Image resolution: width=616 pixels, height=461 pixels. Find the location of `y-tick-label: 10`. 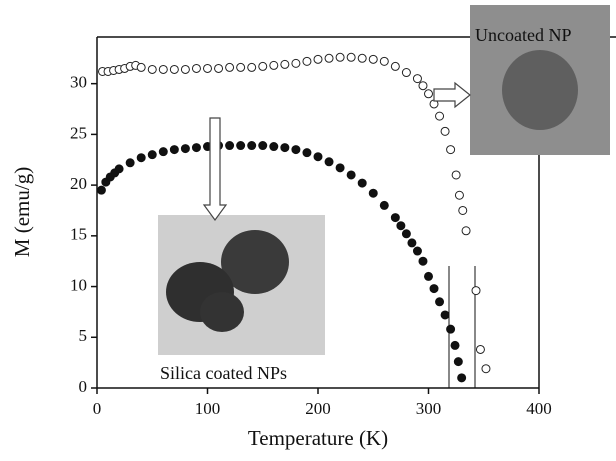

y-tick-label: 10 is located at coordinates (78, 284).